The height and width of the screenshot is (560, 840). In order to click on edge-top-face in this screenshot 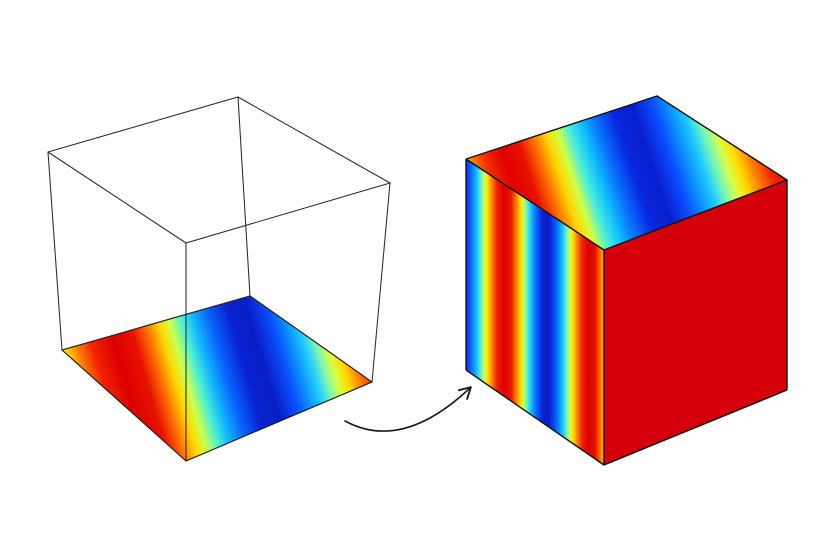, I will do `click(219, 170)`.